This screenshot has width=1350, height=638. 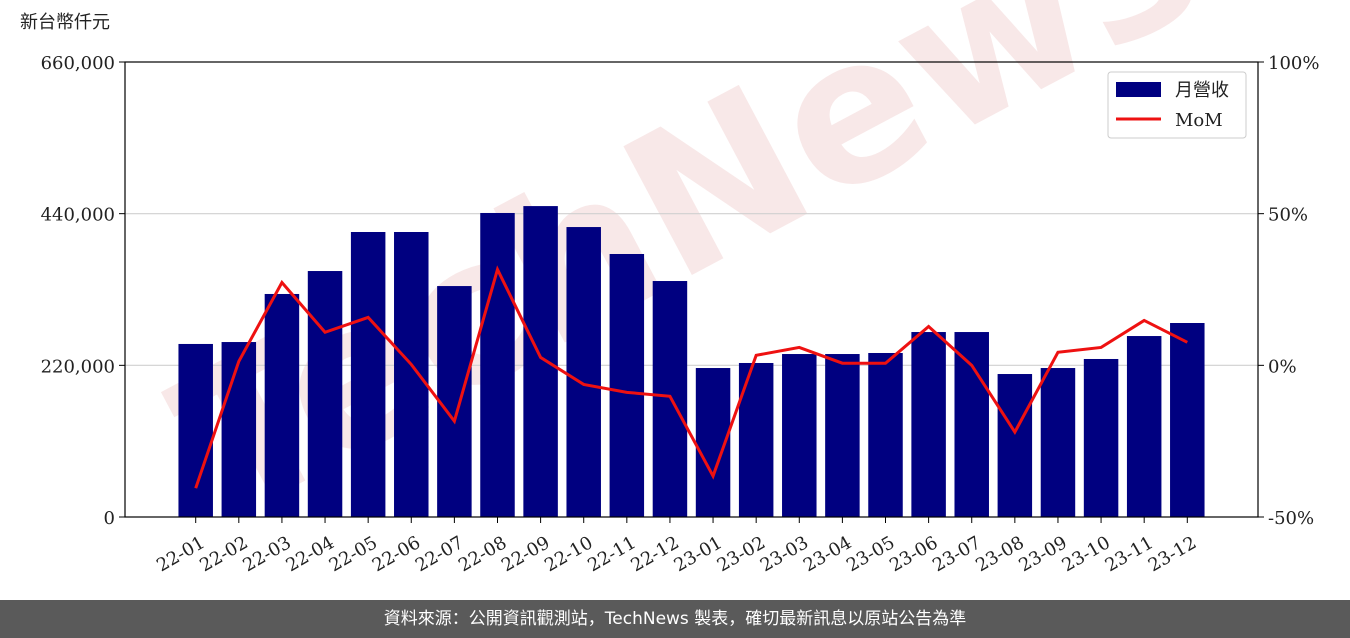 What do you see at coordinates (827, 554) in the screenshot?
I see `x-tick-label: 23-04` at bounding box center [827, 554].